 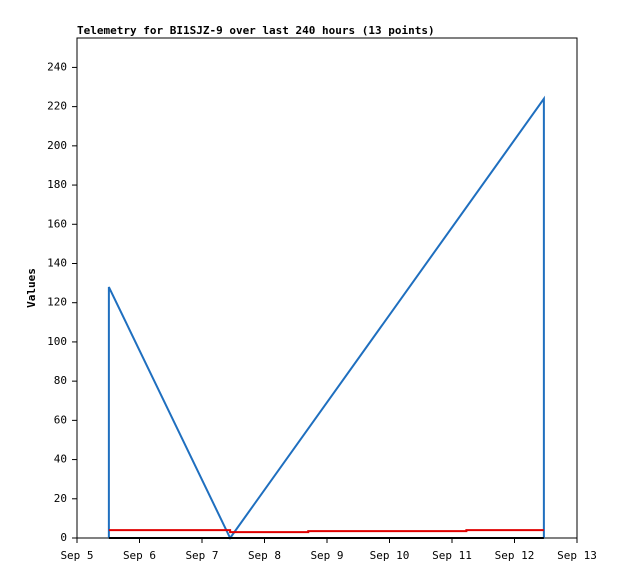 I want to click on y-tick-label: 100, so click(x=57, y=341).